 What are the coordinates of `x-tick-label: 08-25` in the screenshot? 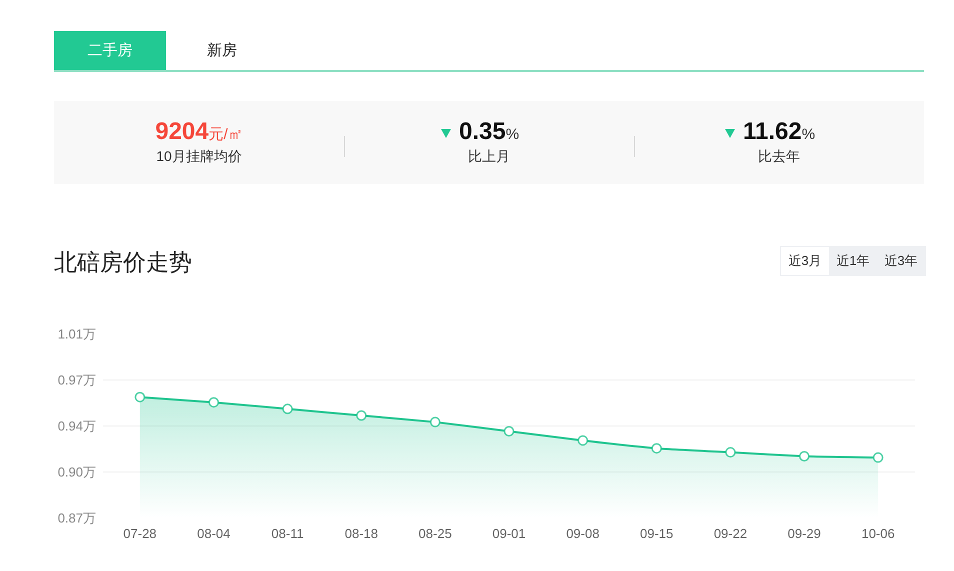 It's located at (435, 533).